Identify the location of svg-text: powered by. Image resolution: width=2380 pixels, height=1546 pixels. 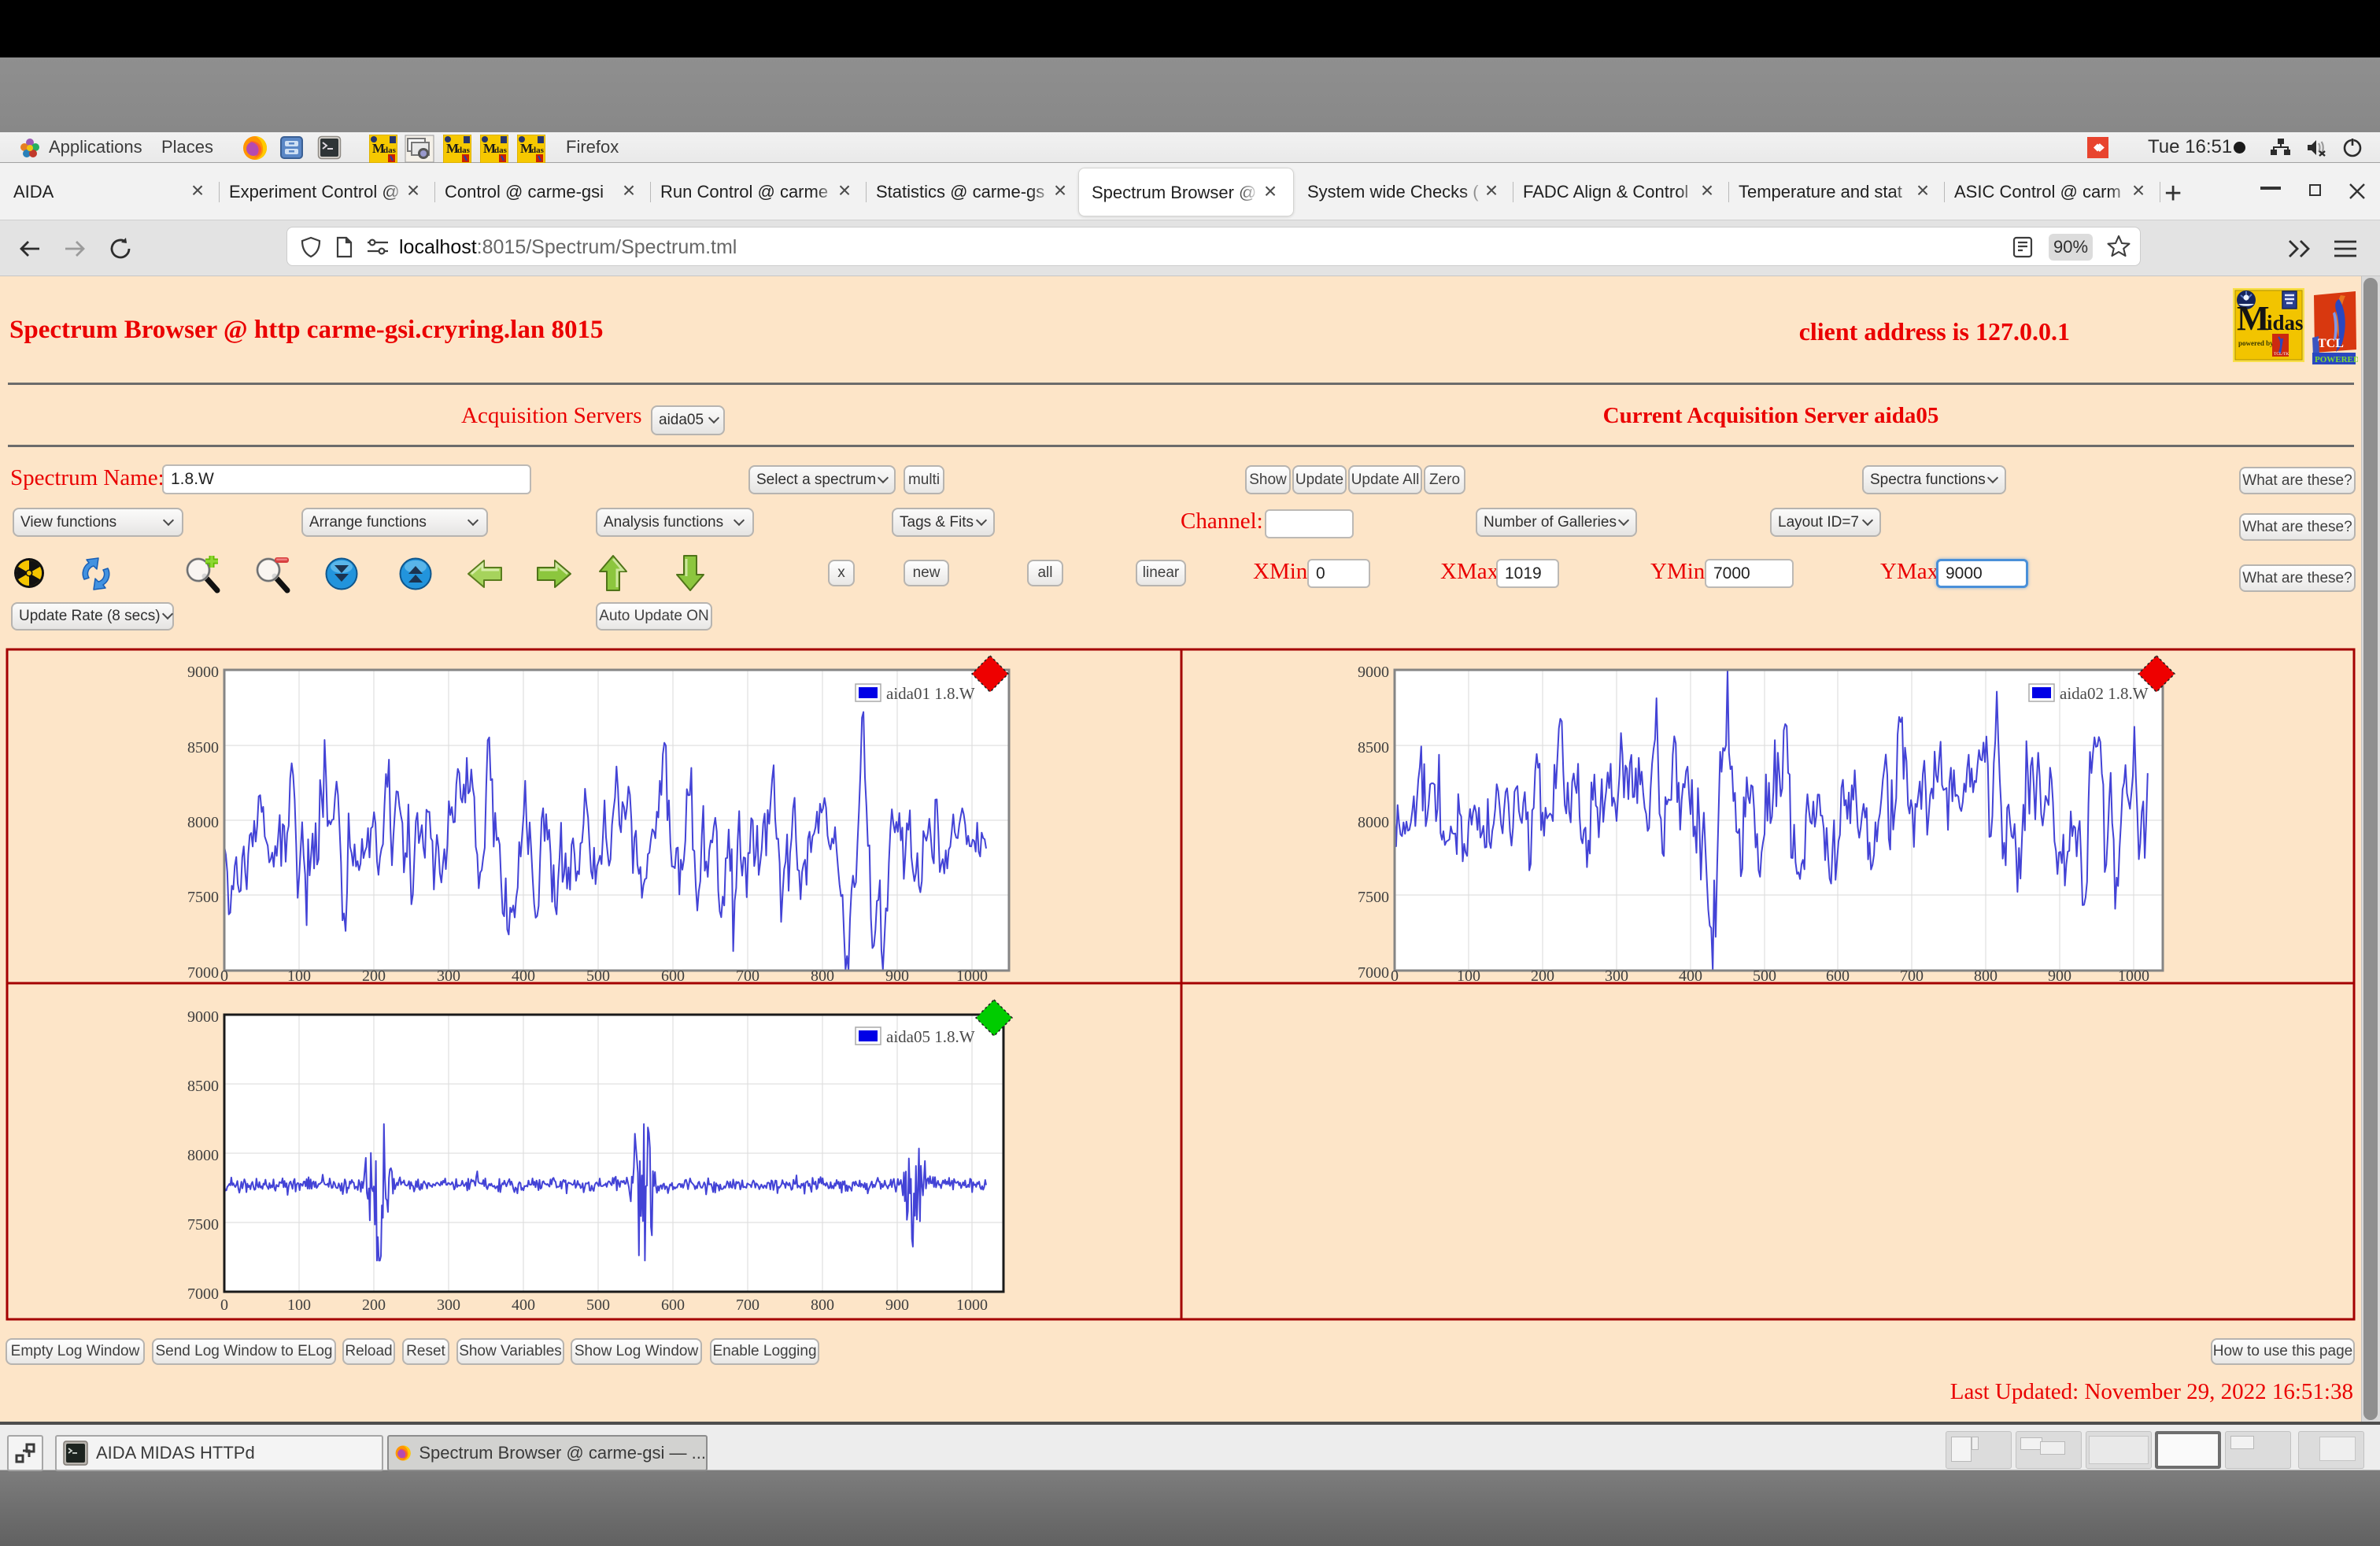
(2256, 343).